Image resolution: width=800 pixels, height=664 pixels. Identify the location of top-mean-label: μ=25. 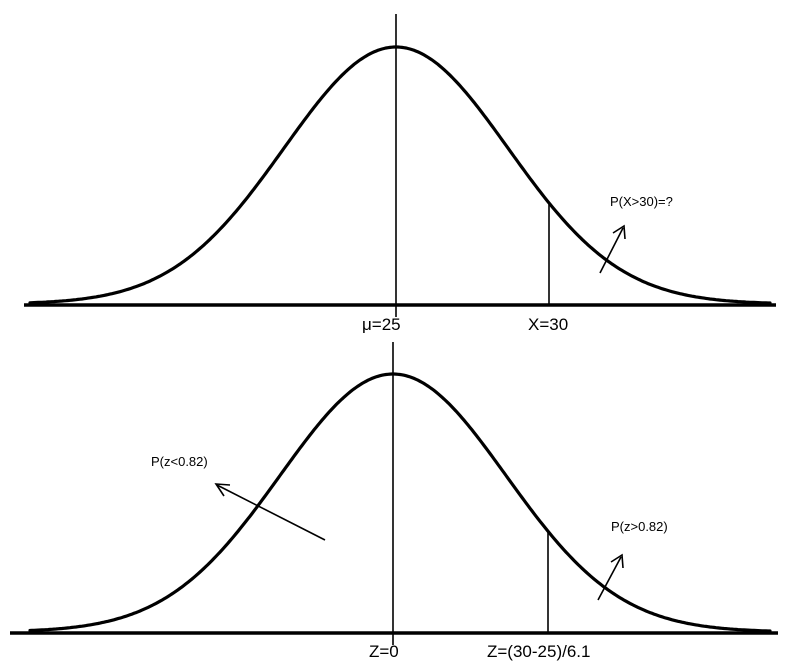
(381, 324).